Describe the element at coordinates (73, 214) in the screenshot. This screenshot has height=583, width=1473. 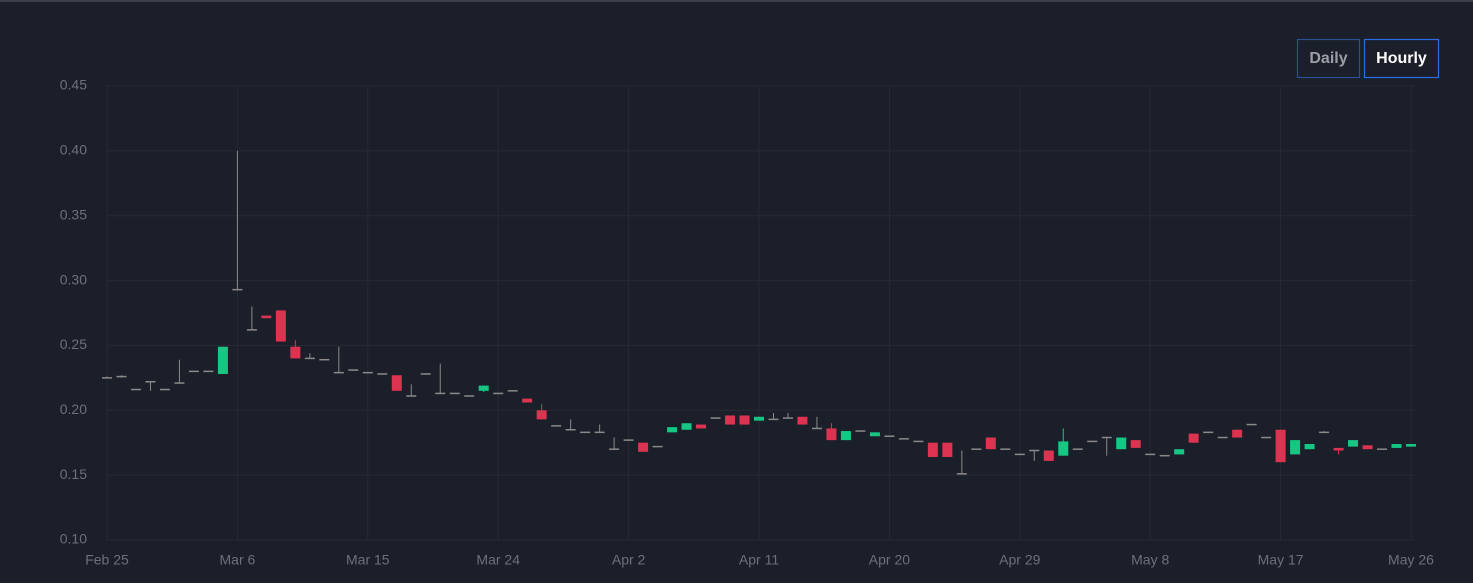
I see `y-tick-label: 0.35` at that location.